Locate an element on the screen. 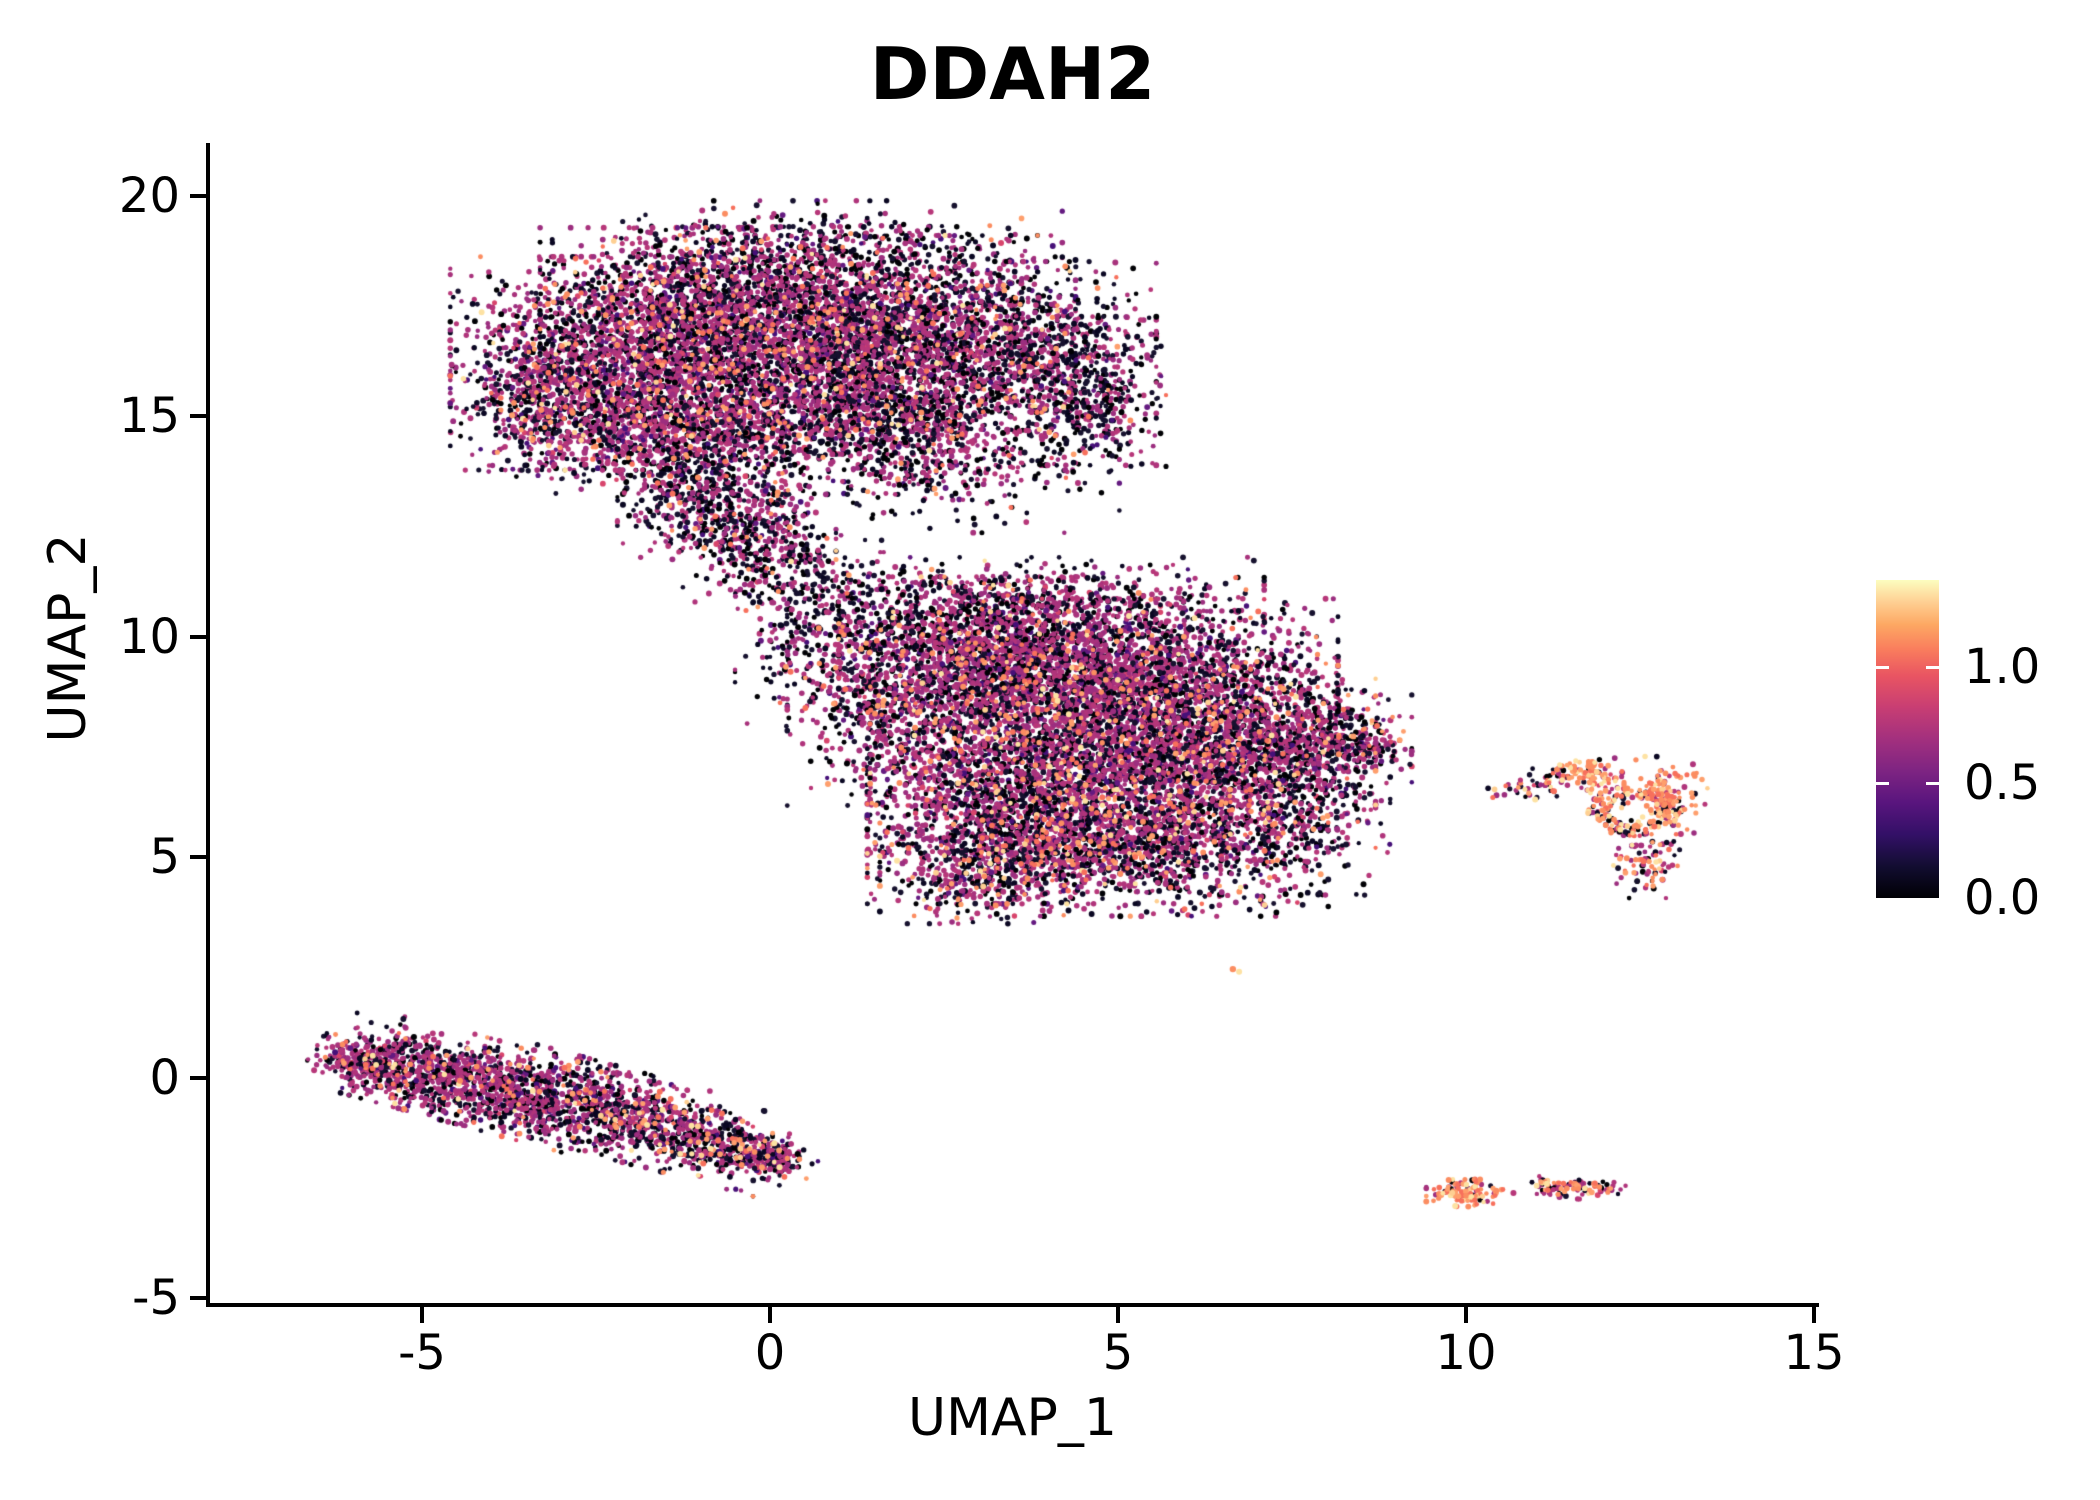 The width and height of the screenshot is (2100, 1500). colorbar-label-1.0: 1.0 is located at coordinates (2002, 667).